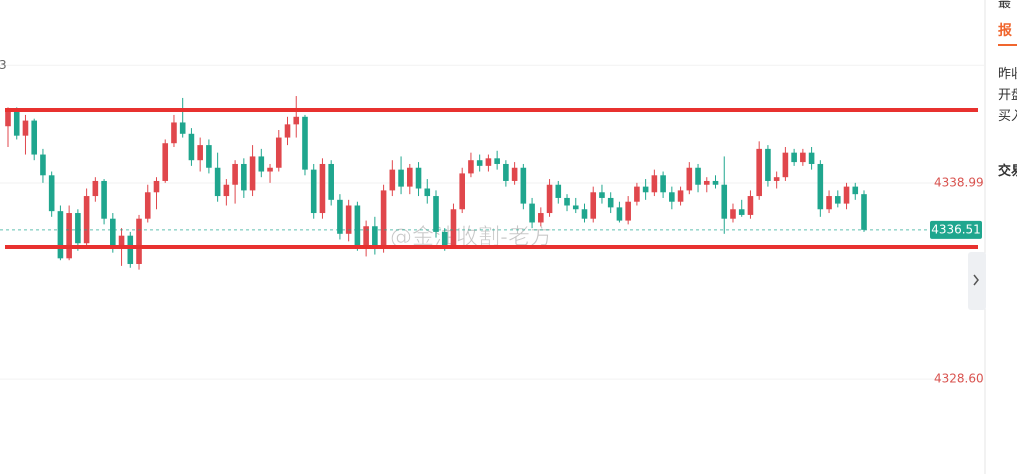  I want to click on y-tick-label: 4328.60, so click(959, 379).